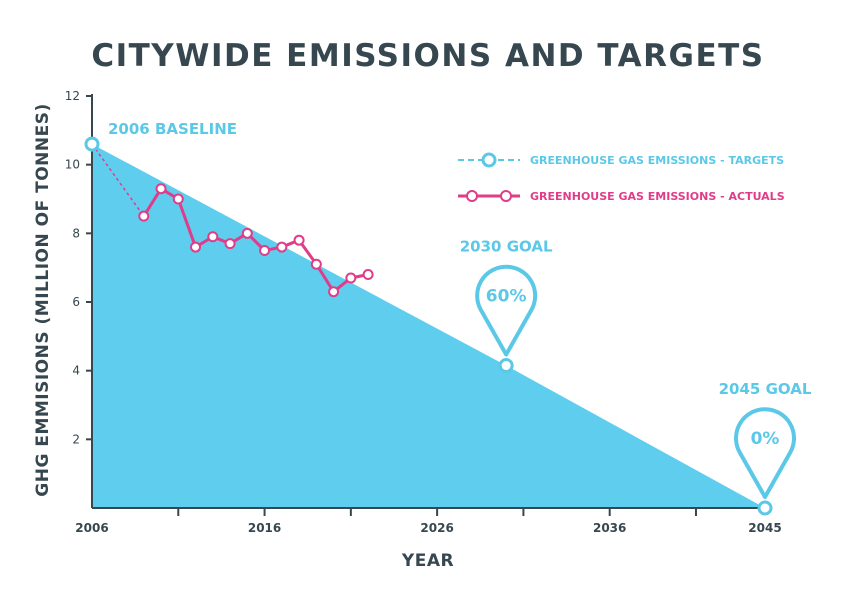 This screenshot has height=600, width=857. Describe the element at coordinates (506, 247) in the screenshot. I see `goal-2030-label: 2030 GOAL` at that location.